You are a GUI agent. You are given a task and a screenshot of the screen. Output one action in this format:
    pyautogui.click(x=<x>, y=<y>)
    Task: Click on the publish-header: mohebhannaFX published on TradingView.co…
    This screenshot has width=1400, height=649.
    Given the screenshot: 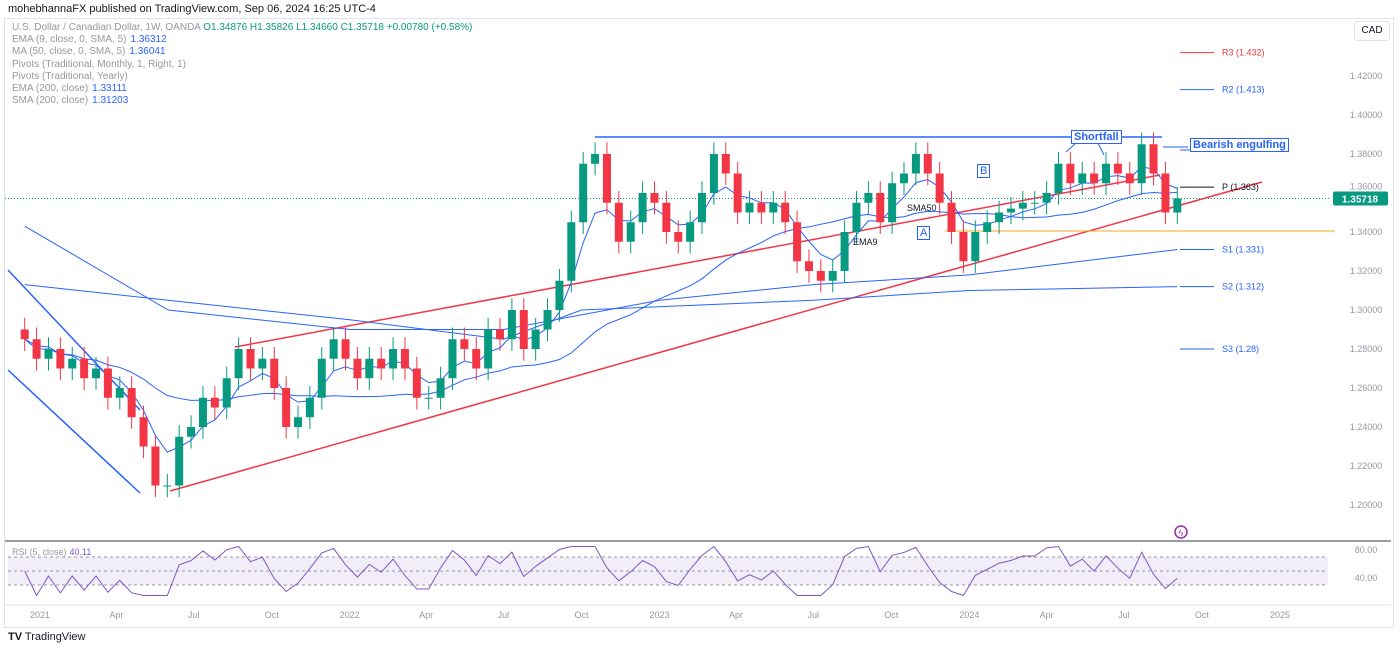 What is the action you would take?
    pyautogui.click(x=192, y=9)
    